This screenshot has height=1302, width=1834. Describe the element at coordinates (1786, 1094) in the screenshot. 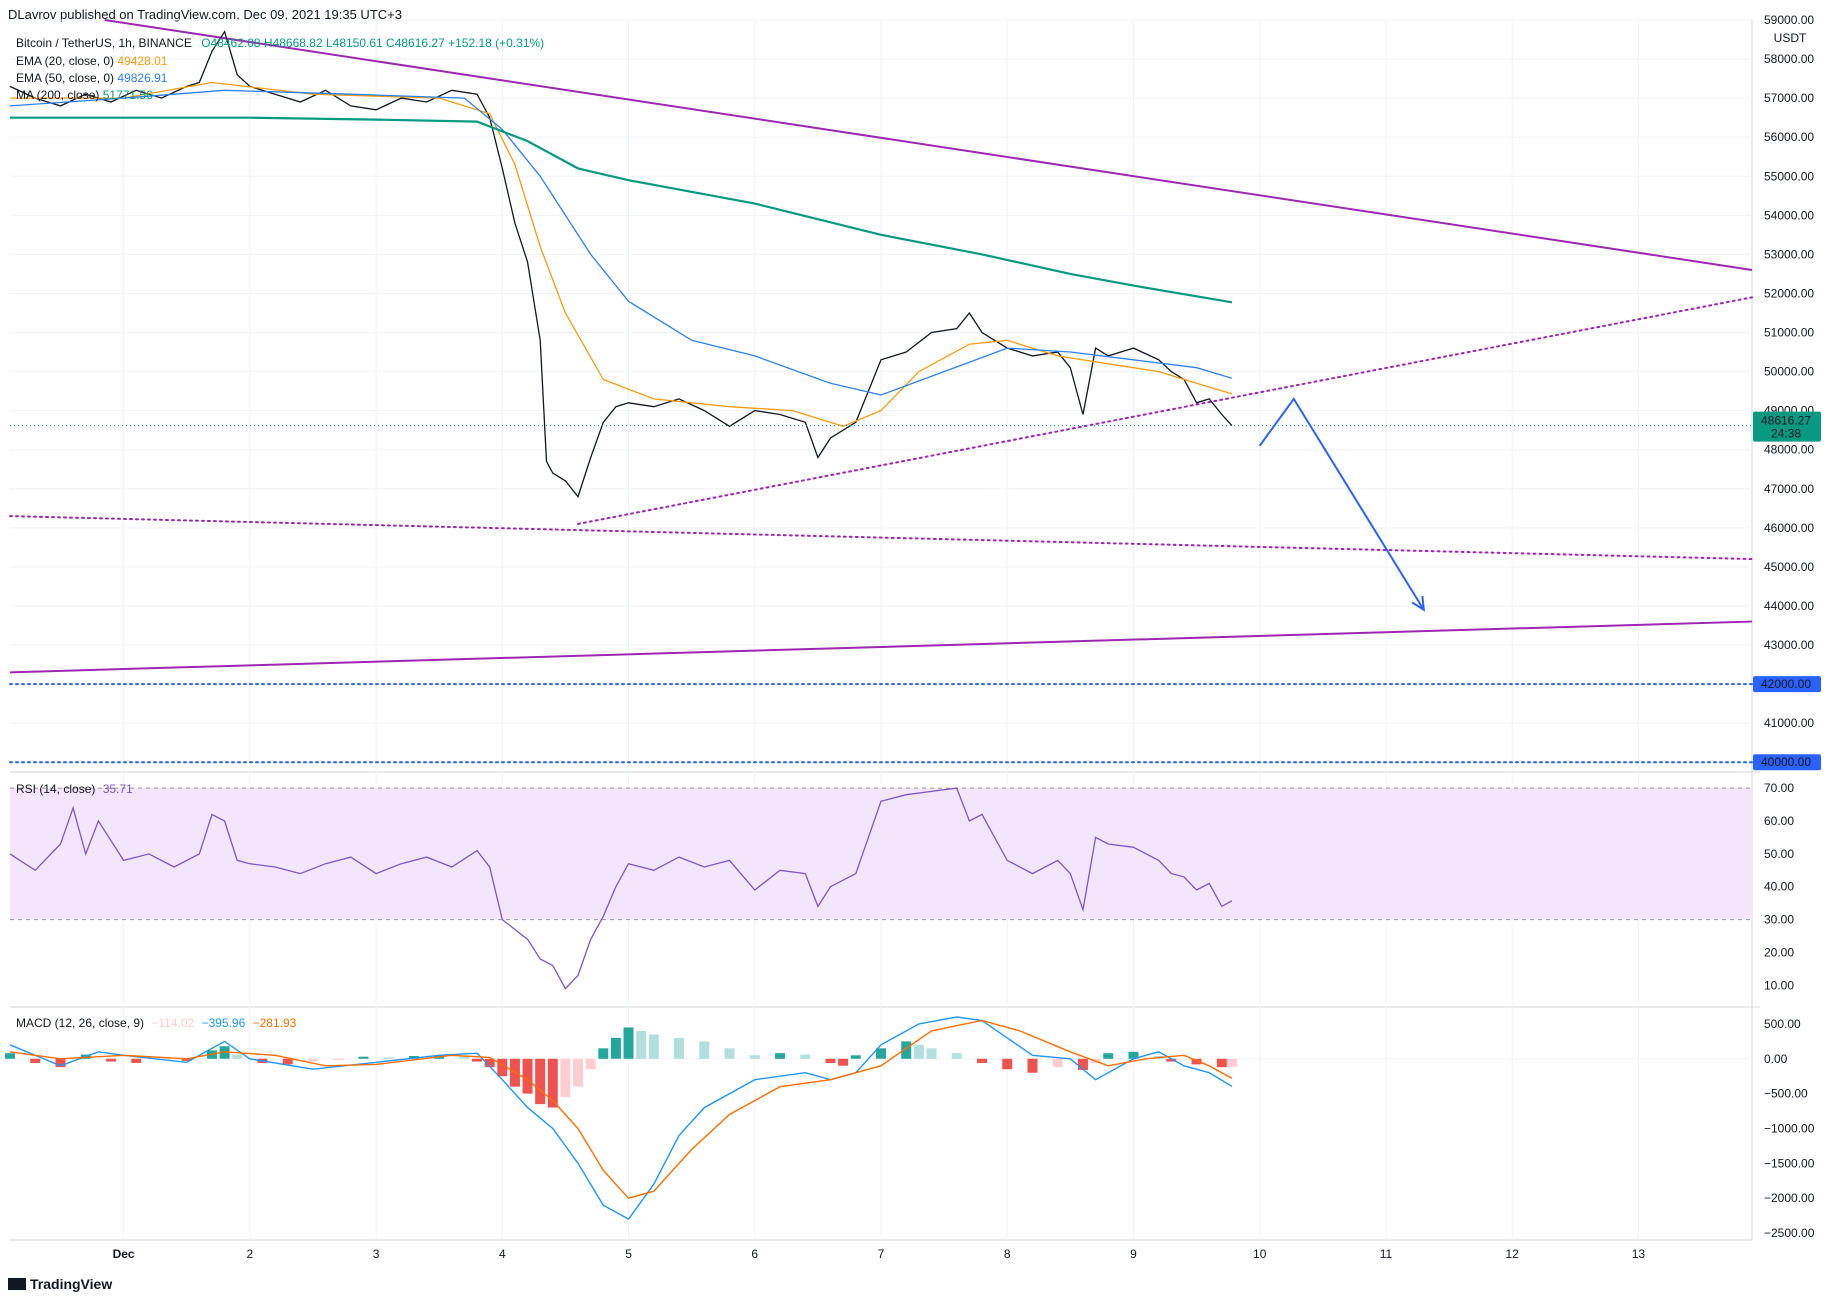

I see `macd-tick-label: −500.00` at that location.